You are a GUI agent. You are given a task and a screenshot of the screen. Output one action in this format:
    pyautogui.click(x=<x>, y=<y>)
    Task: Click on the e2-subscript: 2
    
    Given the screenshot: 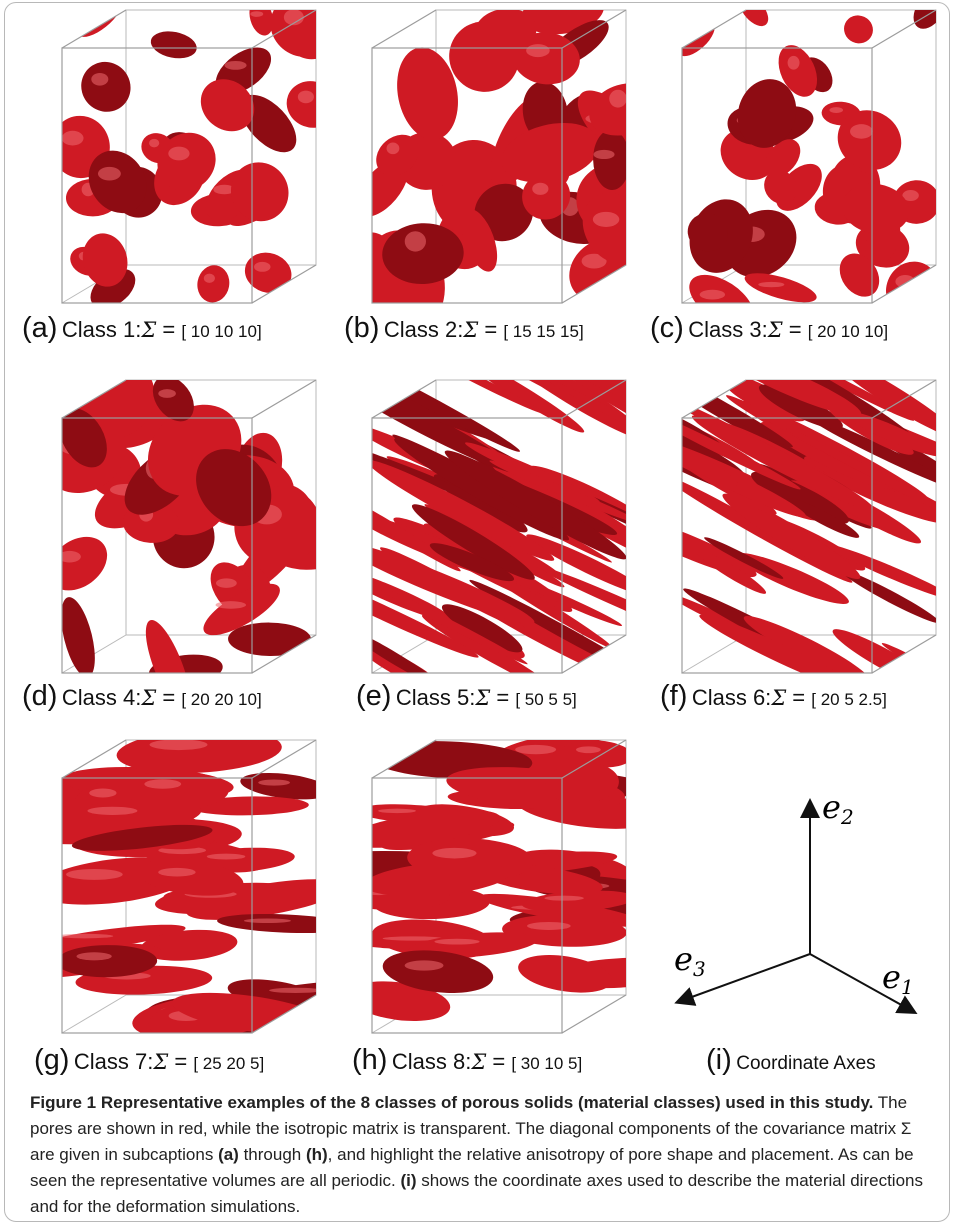 What is the action you would take?
    pyautogui.click(x=847, y=817)
    